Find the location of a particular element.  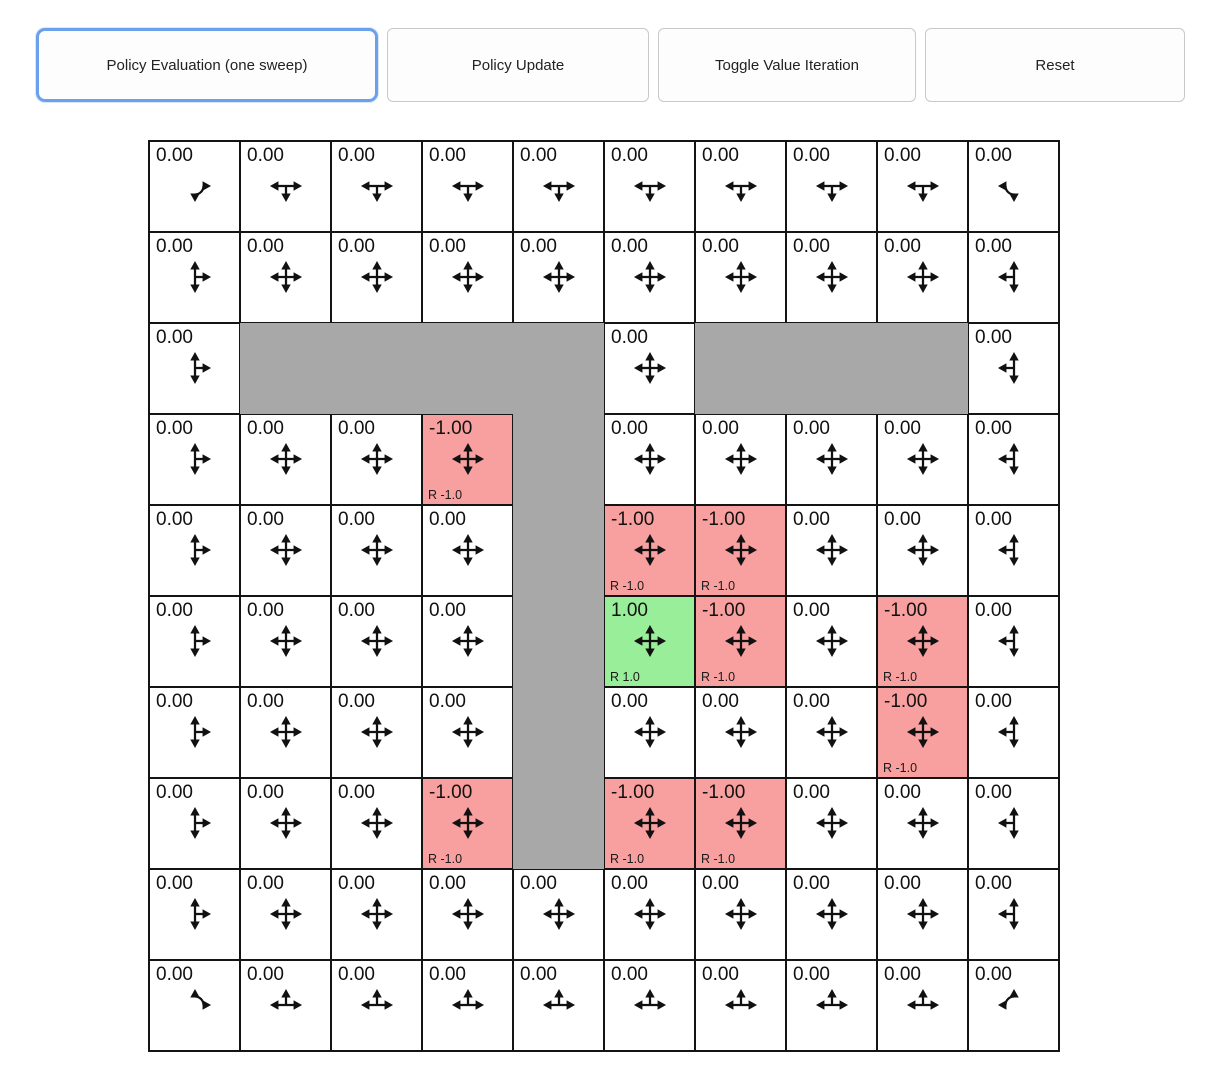

grid-cell-r7c3: -1.00 R -1.0 is located at coordinates (467, 823).